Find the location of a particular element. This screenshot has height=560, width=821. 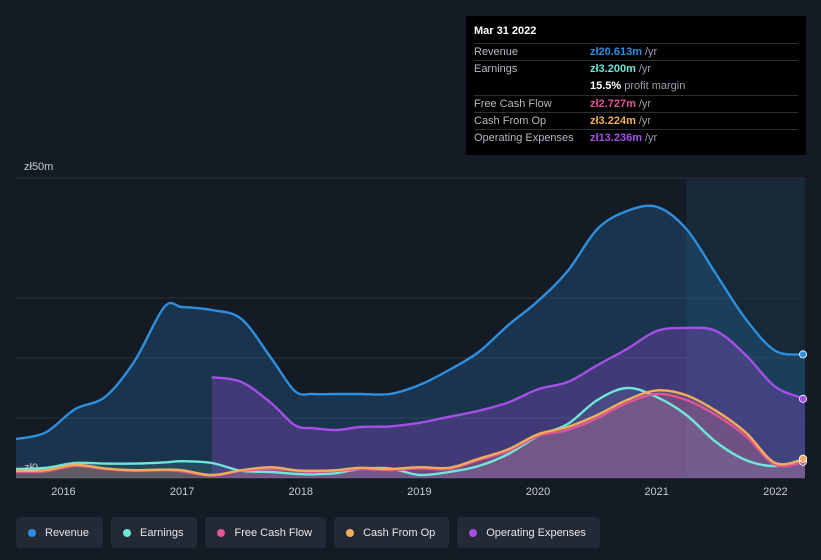

y-tick-label: zł0 is located at coordinates (31, 468).